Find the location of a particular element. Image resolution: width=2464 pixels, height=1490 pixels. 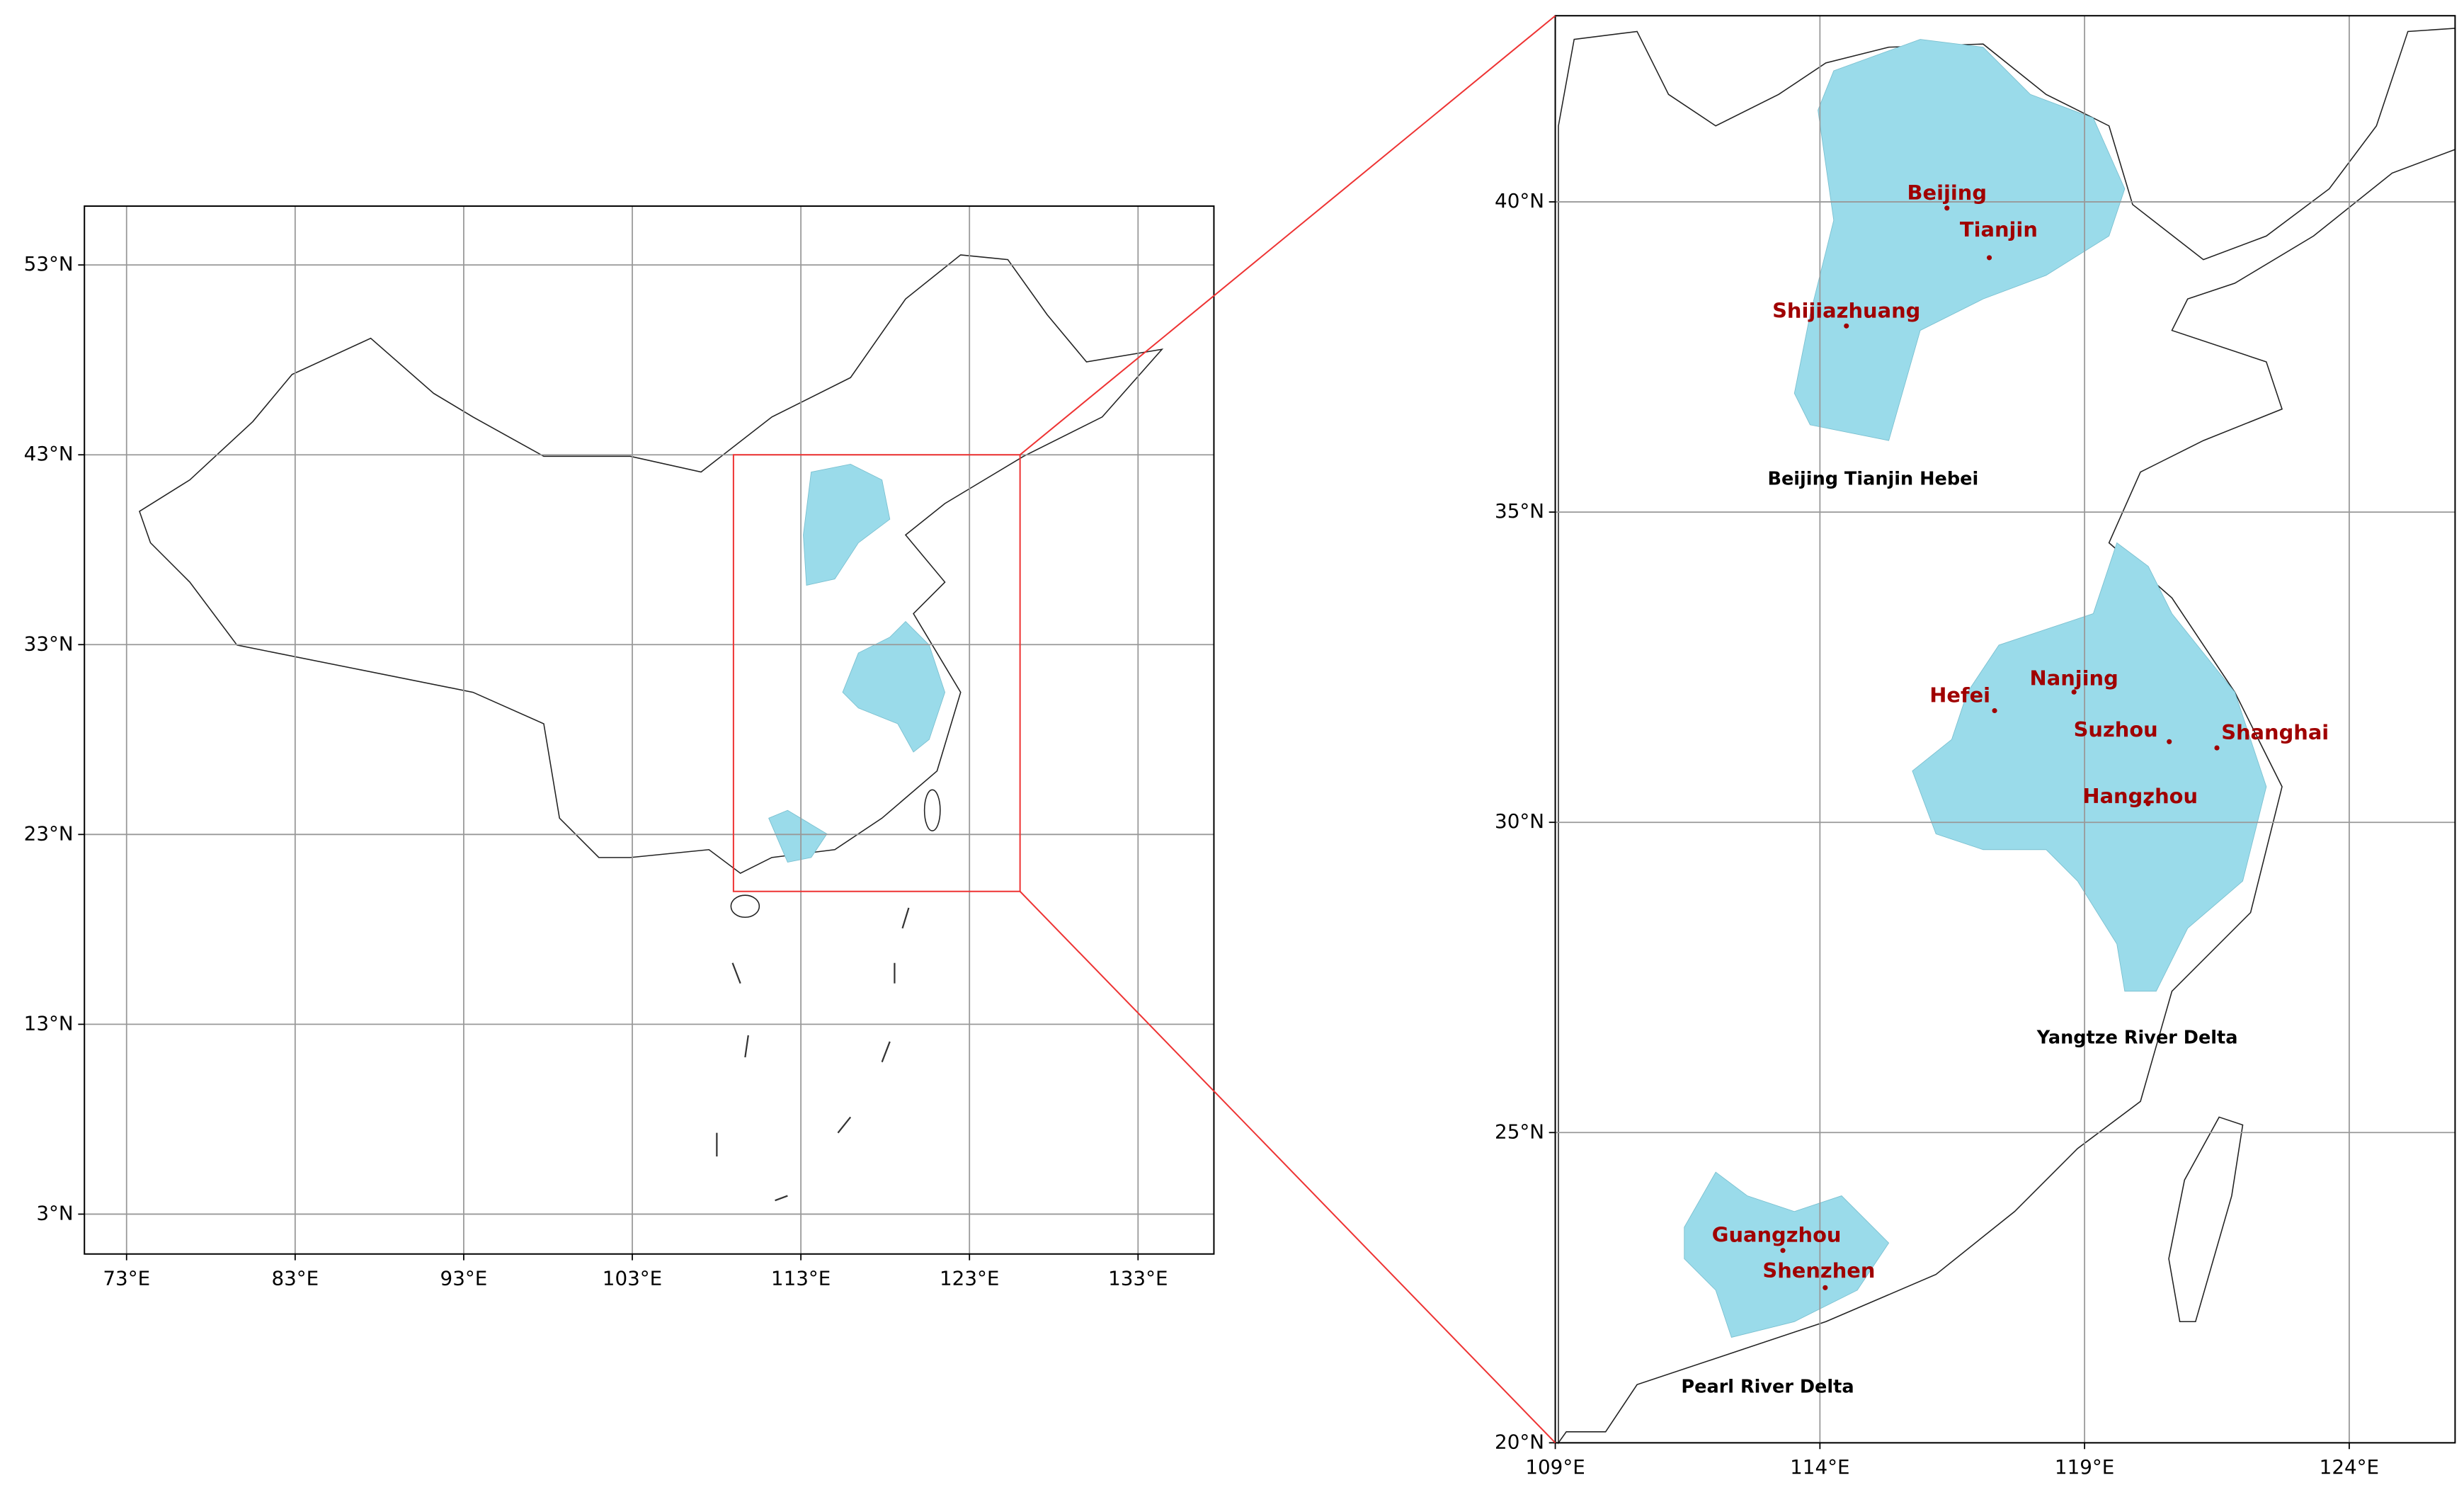

y-tick-label: 40°N is located at coordinates (1520, 200).